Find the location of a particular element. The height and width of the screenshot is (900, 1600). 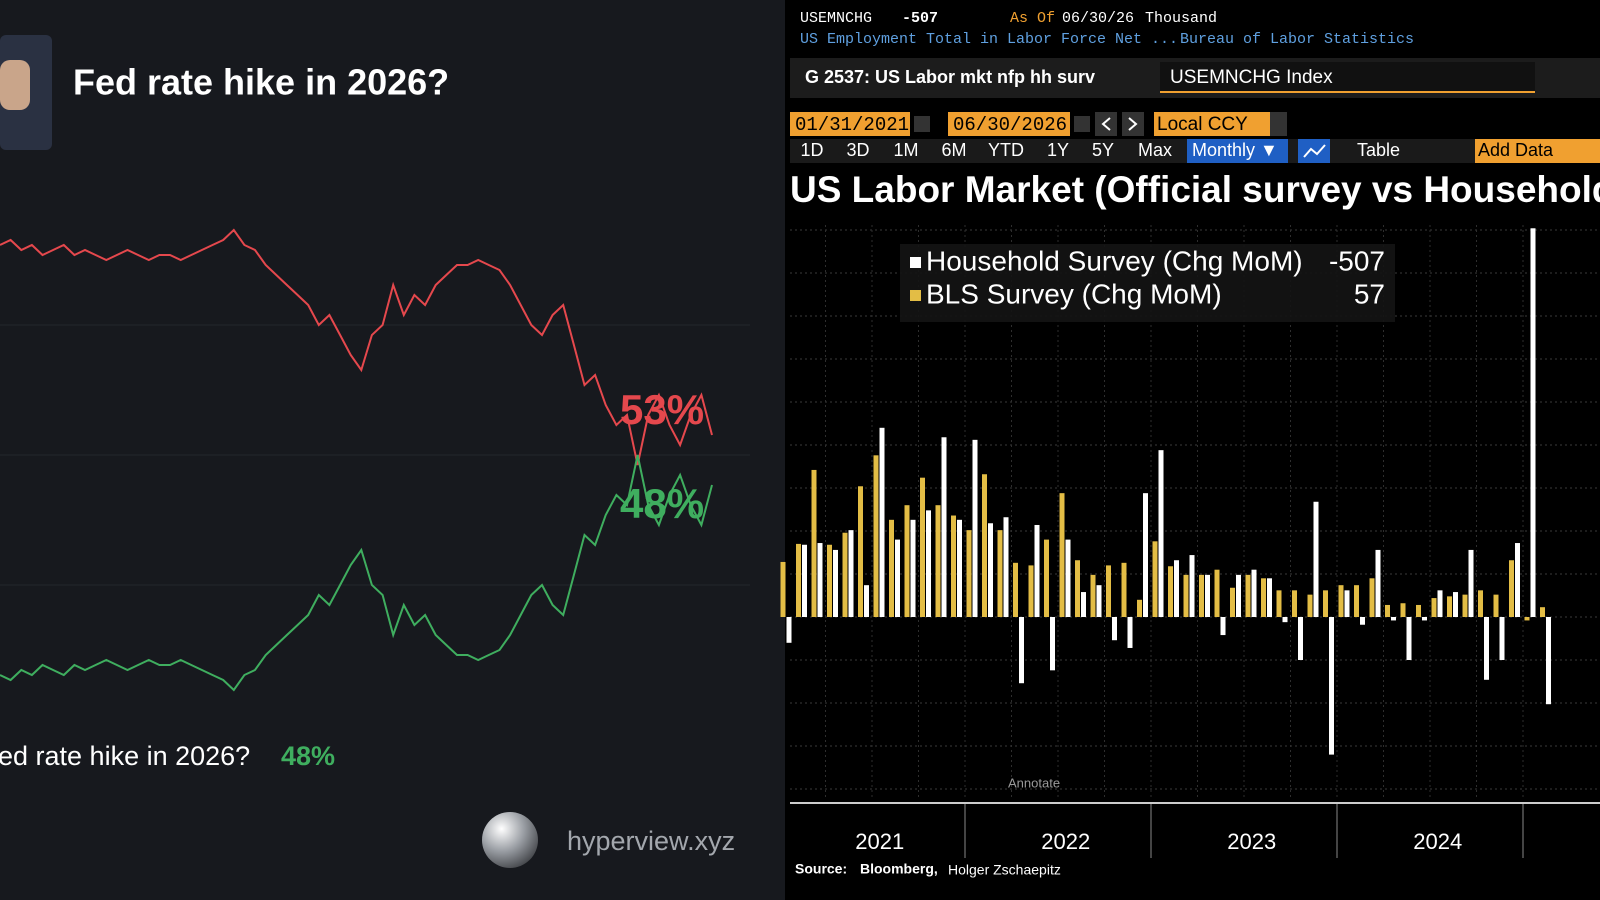

source-author: Holger Zschaepitz is located at coordinates (1004, 870).